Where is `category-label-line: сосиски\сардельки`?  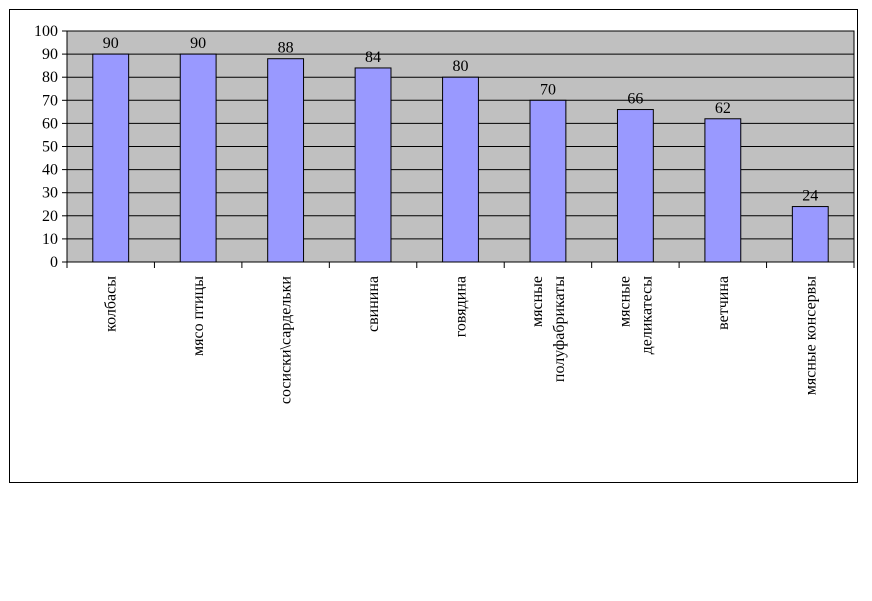
category-label-line: сосиски\сардельки is located at coordinates (286, 340).